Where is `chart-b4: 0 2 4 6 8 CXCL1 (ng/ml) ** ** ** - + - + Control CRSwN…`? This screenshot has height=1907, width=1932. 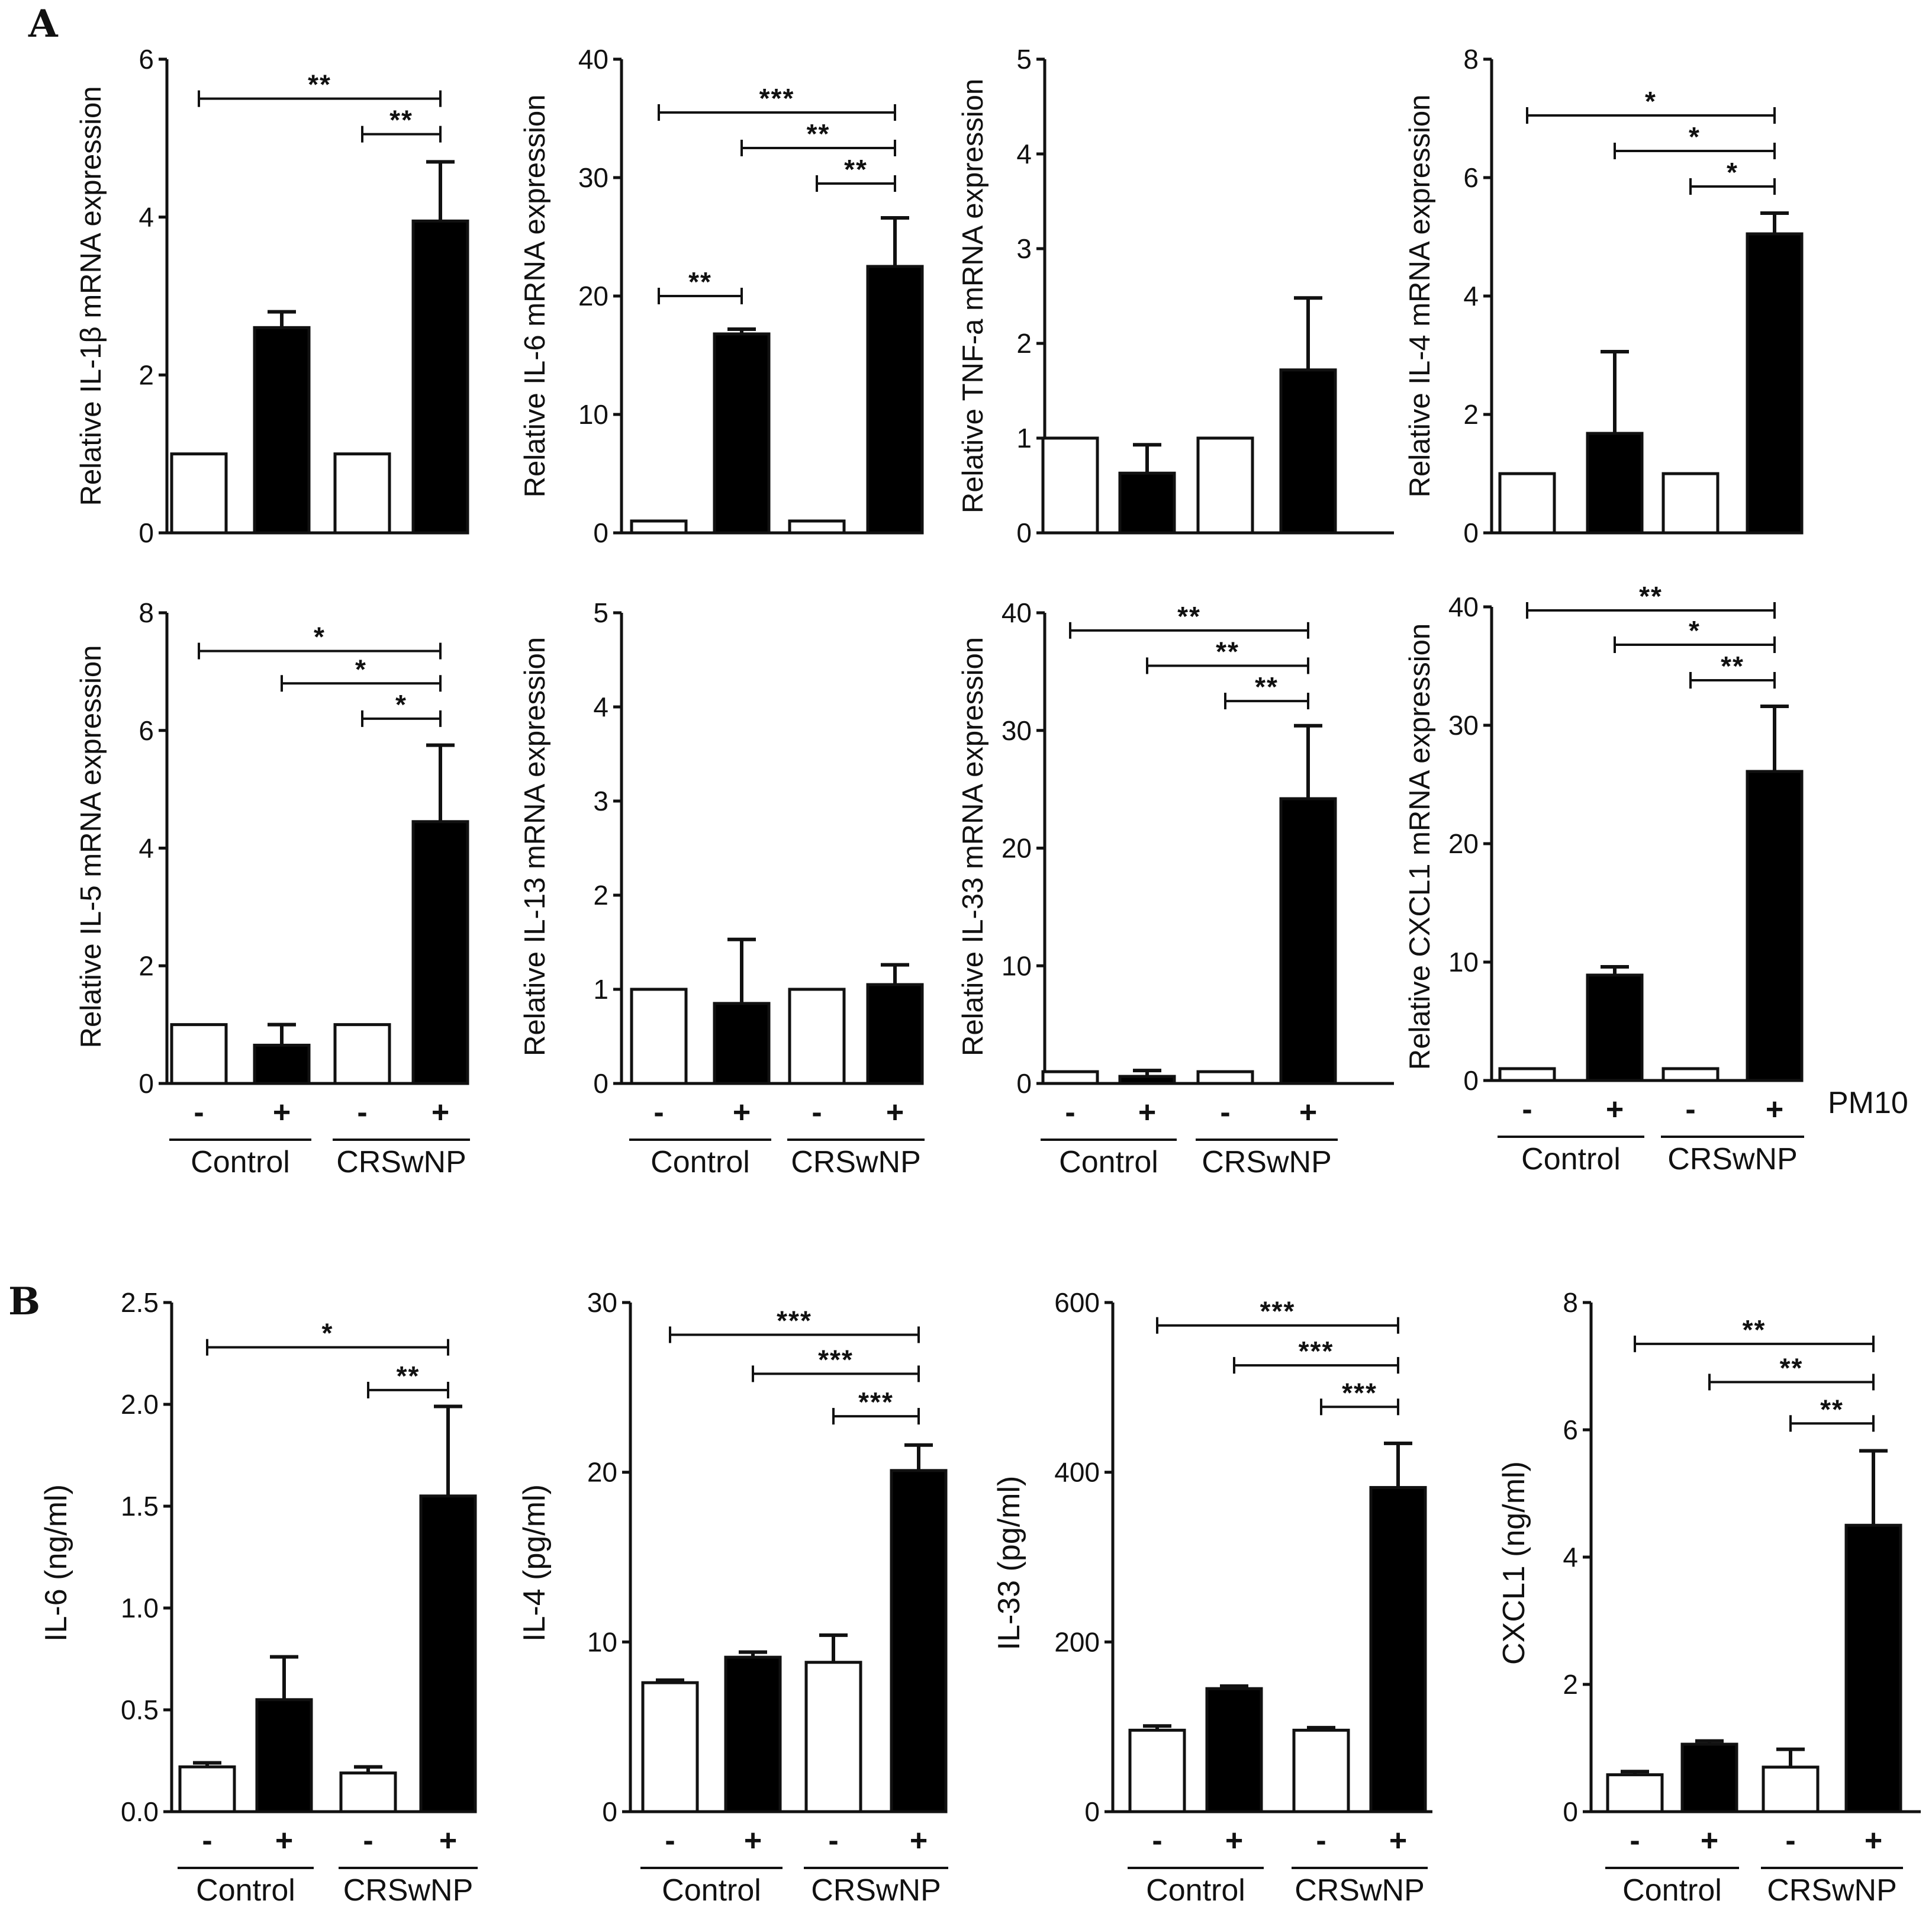 chart-b4: 0 2 4 6 8 CXCL1 (ng/ml) ** ** ** - + - + Control CRSwN… is located at coordinates (1709, 1597).